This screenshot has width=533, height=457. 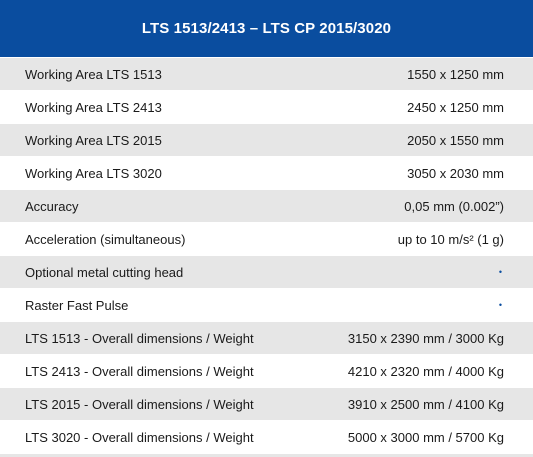 I want to click on row-label: LTS 3020 - Overall dimensions / Weight, so click(x=139, y=437).